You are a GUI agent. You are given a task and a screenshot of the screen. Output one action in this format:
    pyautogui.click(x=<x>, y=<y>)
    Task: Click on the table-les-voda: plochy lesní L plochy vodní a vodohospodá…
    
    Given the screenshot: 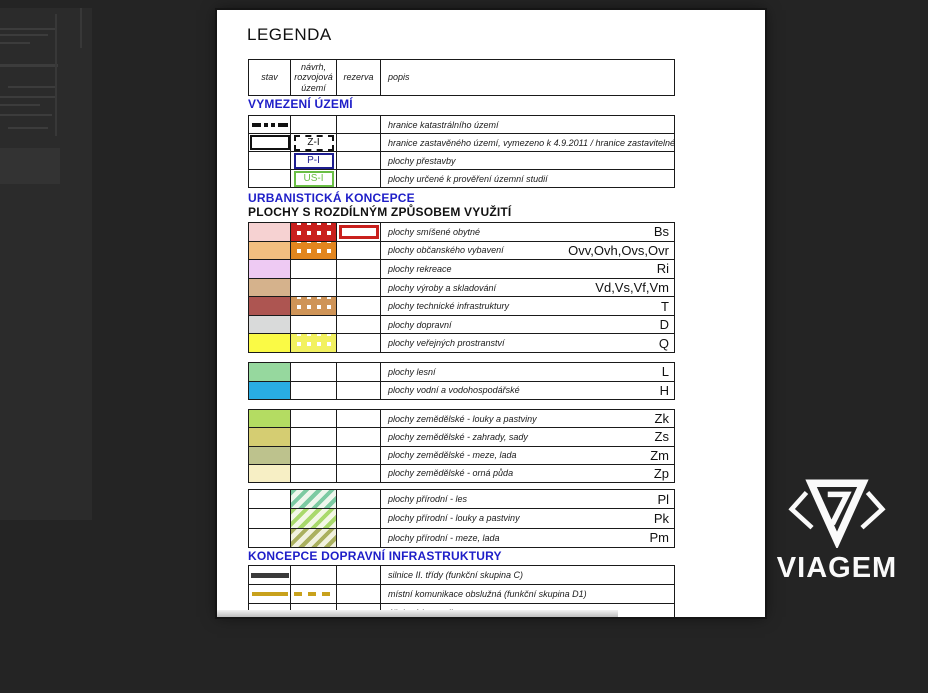 What is the action you would take?
    pyautogui.click(x=461, y=381)
    